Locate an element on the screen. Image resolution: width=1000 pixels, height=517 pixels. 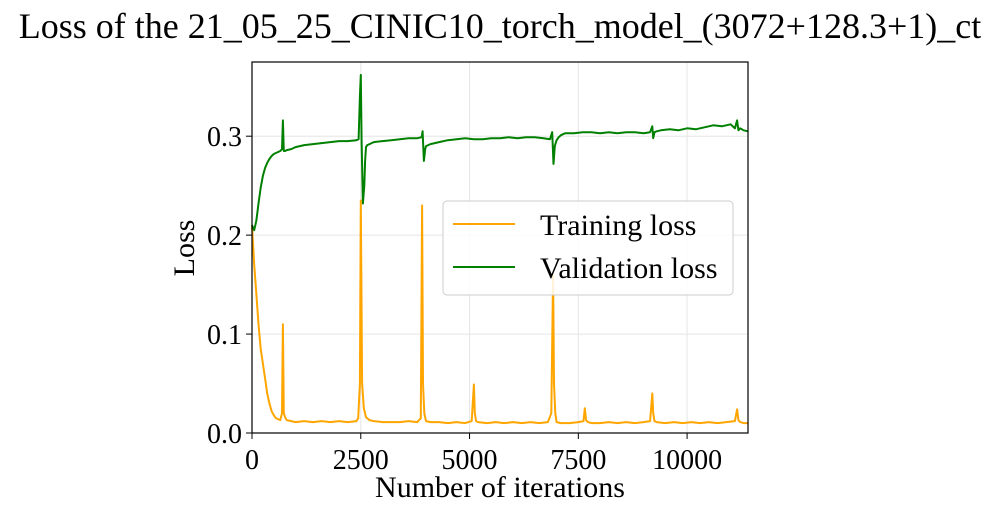
y-axis-label: Loss is located at coordinates (184, 248).